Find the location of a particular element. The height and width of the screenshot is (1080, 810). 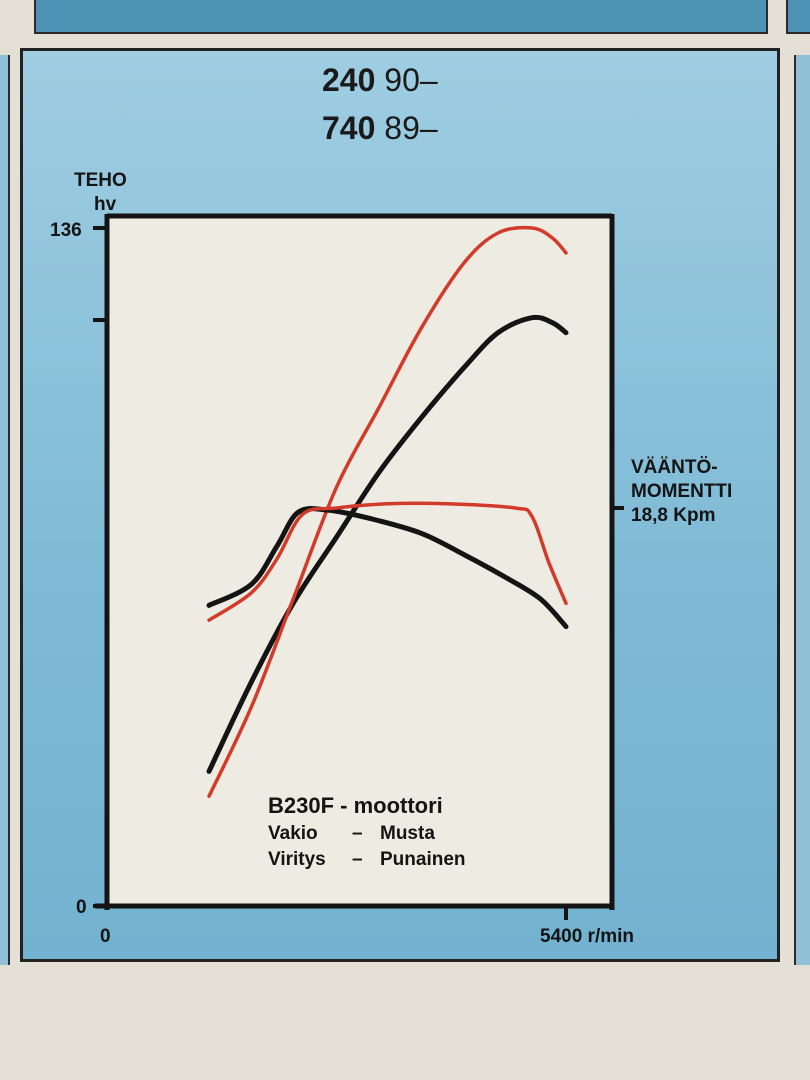

left-axis-max-label: 136 is located at coordinates (66, 230).